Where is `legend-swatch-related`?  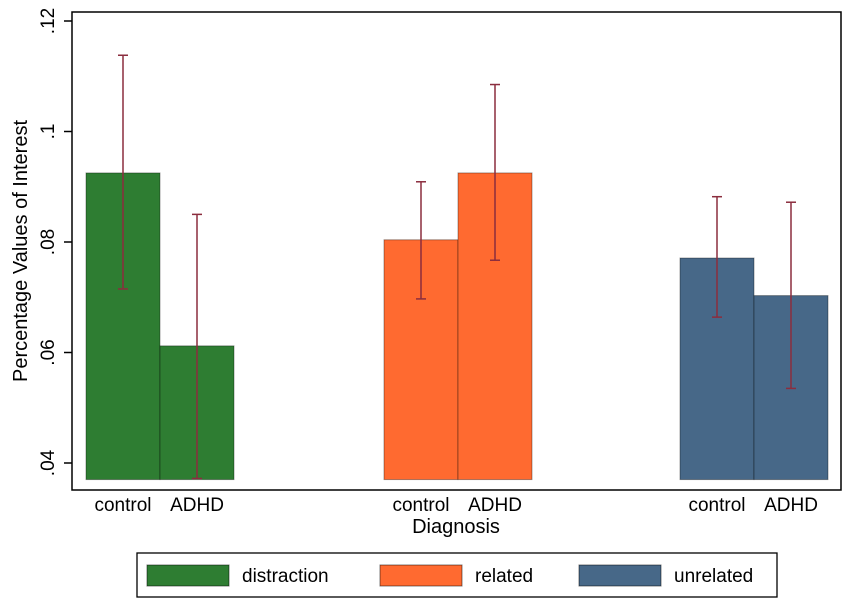
legend-swatch-related is located at coordinates (421, 575).